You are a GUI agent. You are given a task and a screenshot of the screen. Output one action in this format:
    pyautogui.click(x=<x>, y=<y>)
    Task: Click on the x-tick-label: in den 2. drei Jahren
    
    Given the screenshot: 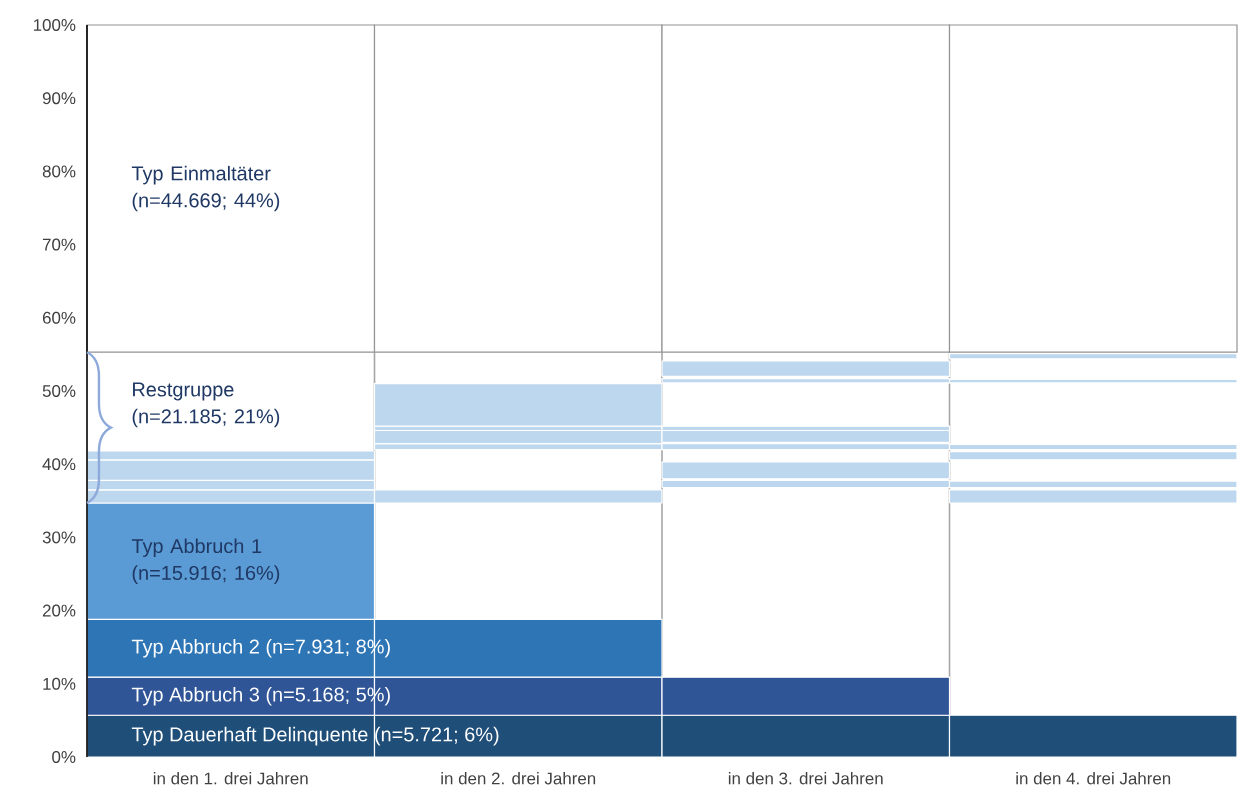 What is the action you would take?
    pyautogui.click(x=518, y=778)
    